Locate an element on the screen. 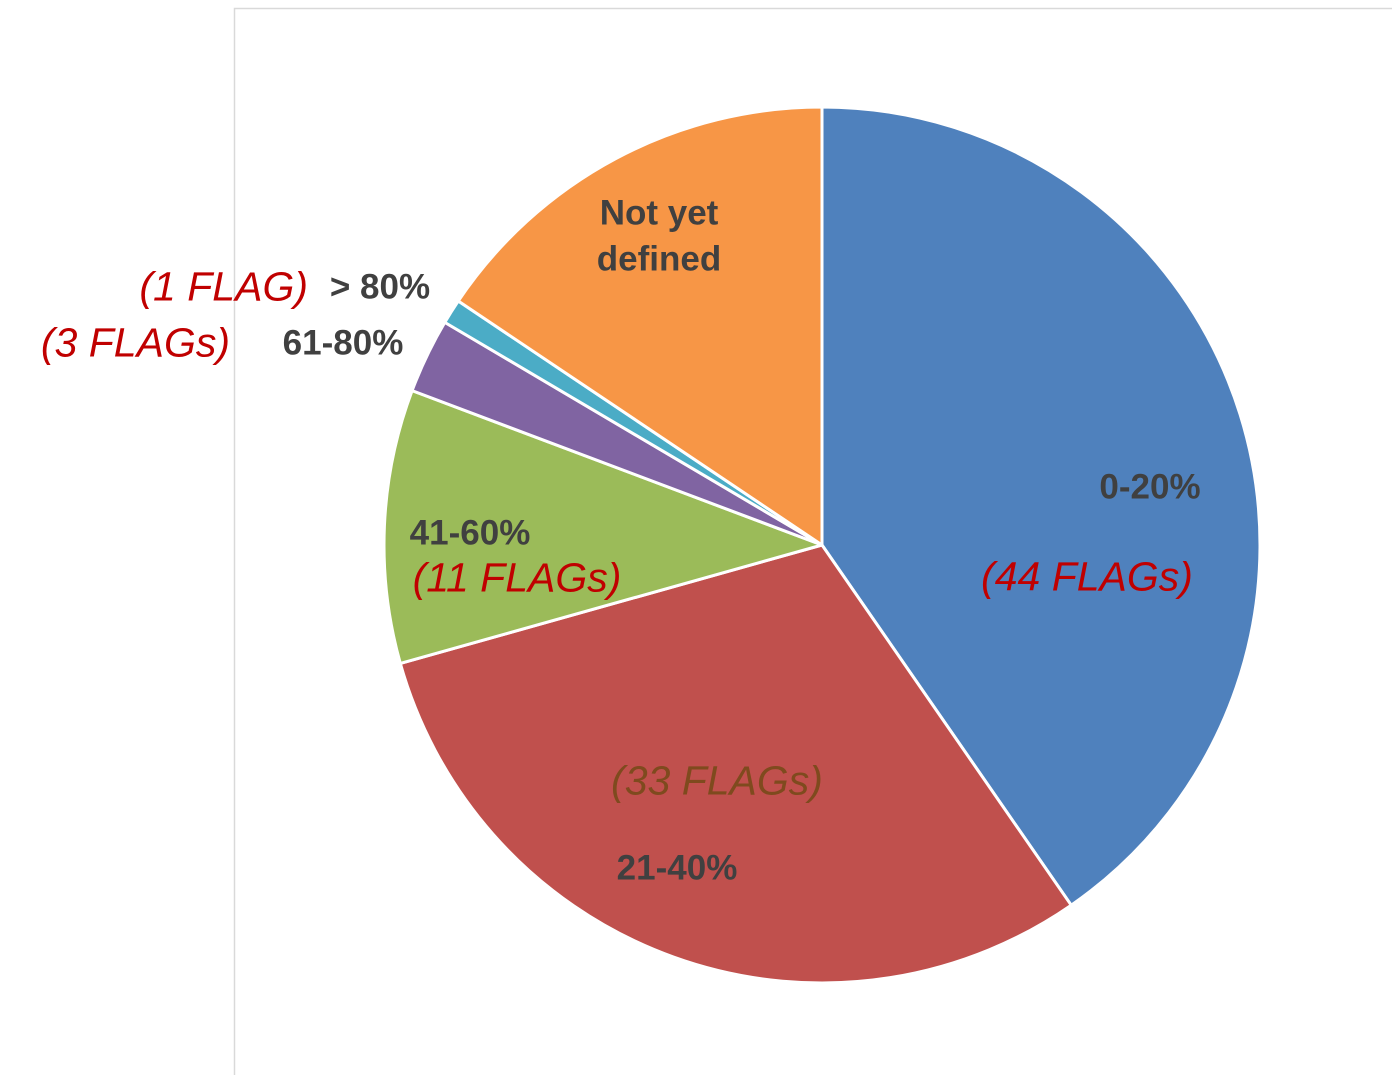 The height and width of the screenshot is (1075, 1392). value-label: (1 FLAG) is located at coordinates (223, 286).